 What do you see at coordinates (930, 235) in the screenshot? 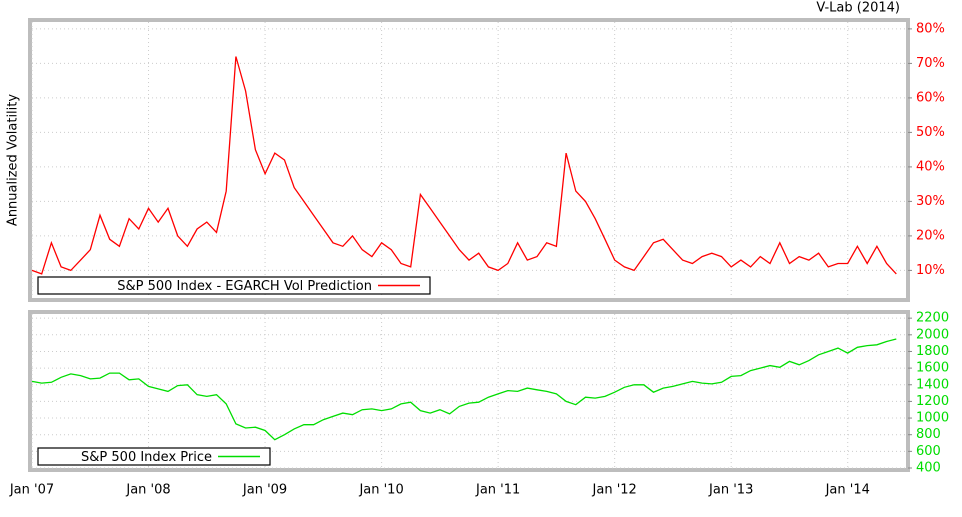
I see `y-tick-label: 20%` at bounding box center [930, 235].